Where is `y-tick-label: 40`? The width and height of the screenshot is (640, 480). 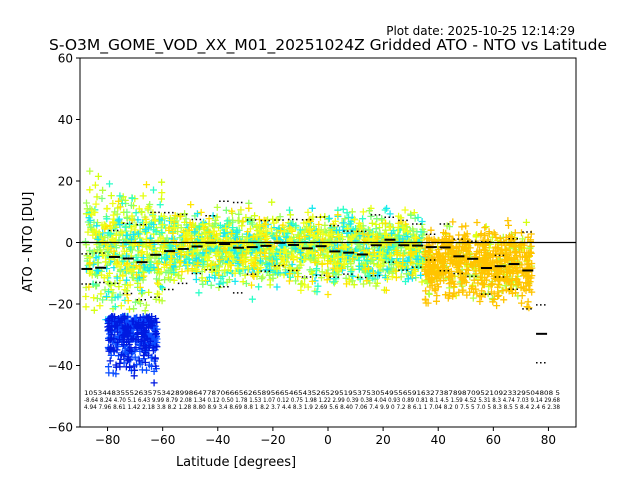 y-tick-label: 40 is located at coordinates (65, 120).